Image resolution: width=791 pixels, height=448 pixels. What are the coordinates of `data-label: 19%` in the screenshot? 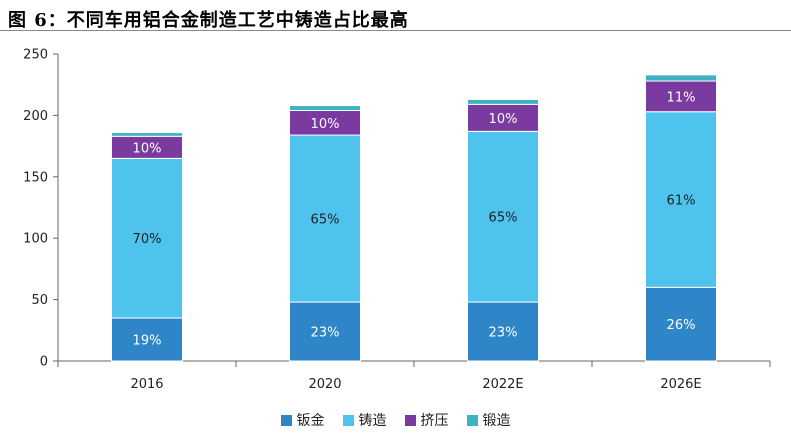 It's located at (147, 341).